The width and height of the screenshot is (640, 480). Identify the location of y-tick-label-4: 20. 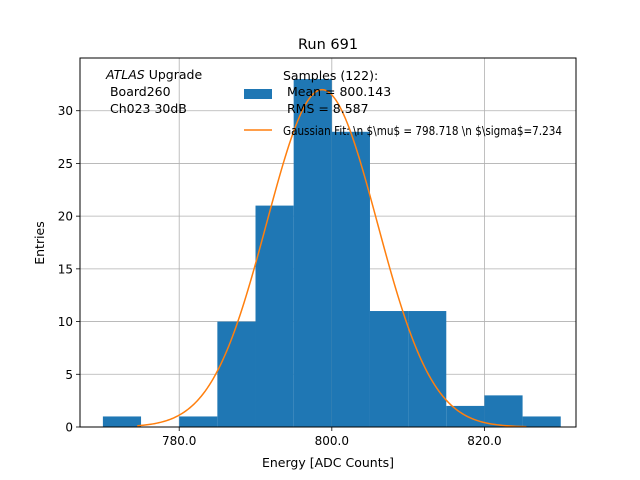
(65, 217).